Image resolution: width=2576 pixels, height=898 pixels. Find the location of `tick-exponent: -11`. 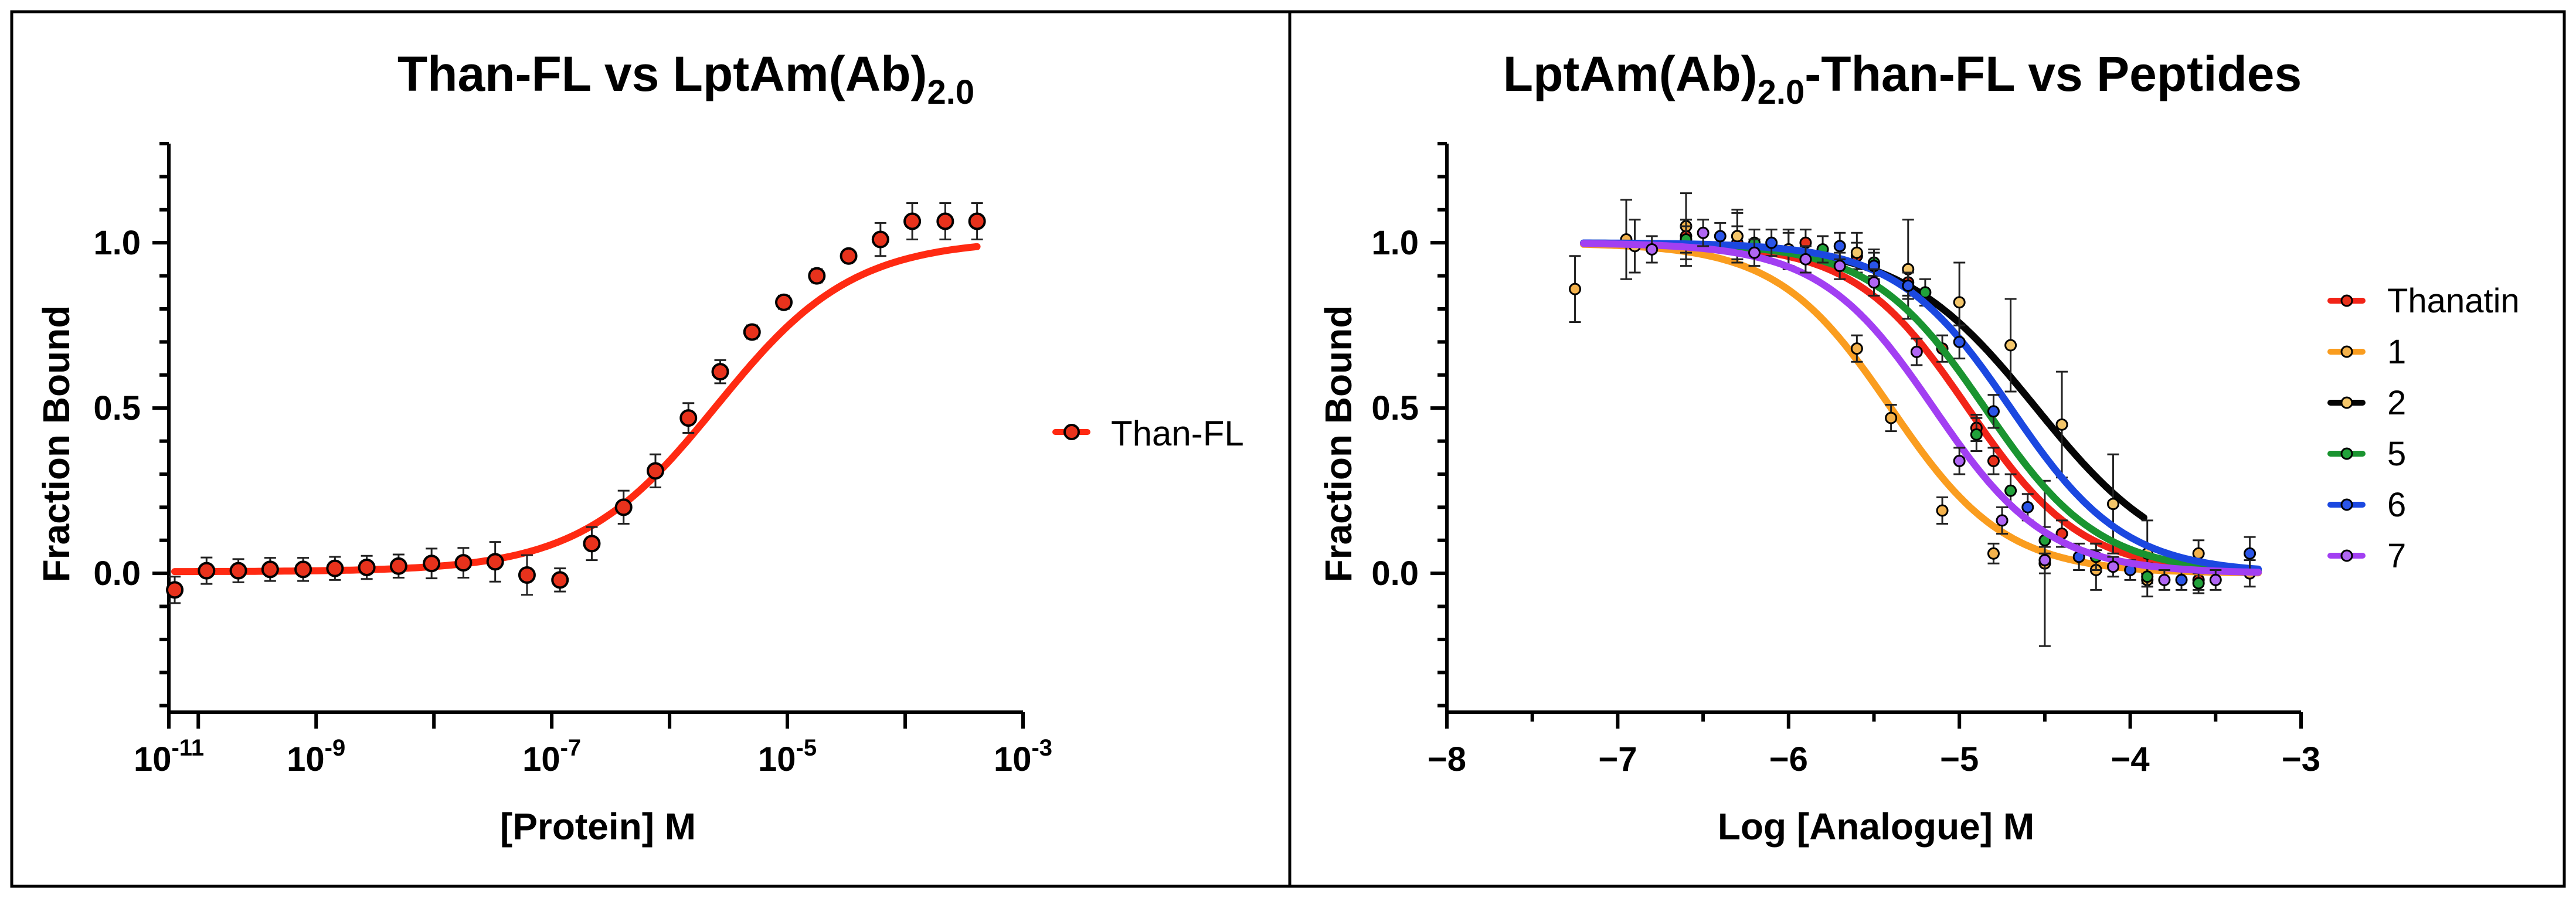

tick-exponent: -11 is located at coordinates (187, 748).